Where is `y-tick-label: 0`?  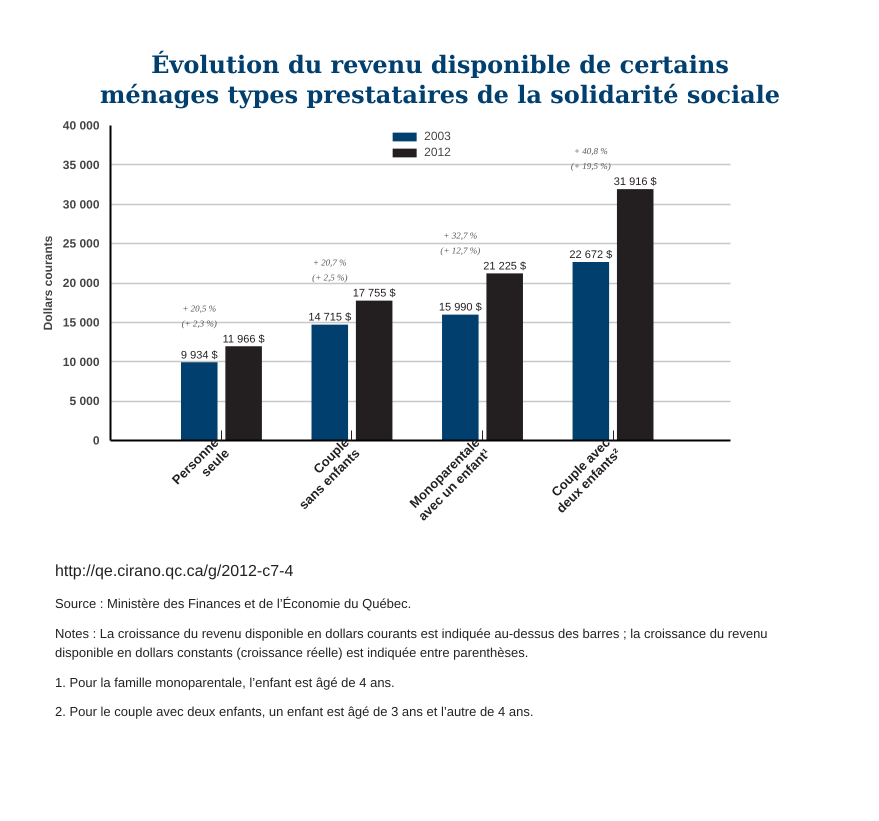 y-tick-label: 0 is located at coordinates (96, 441).